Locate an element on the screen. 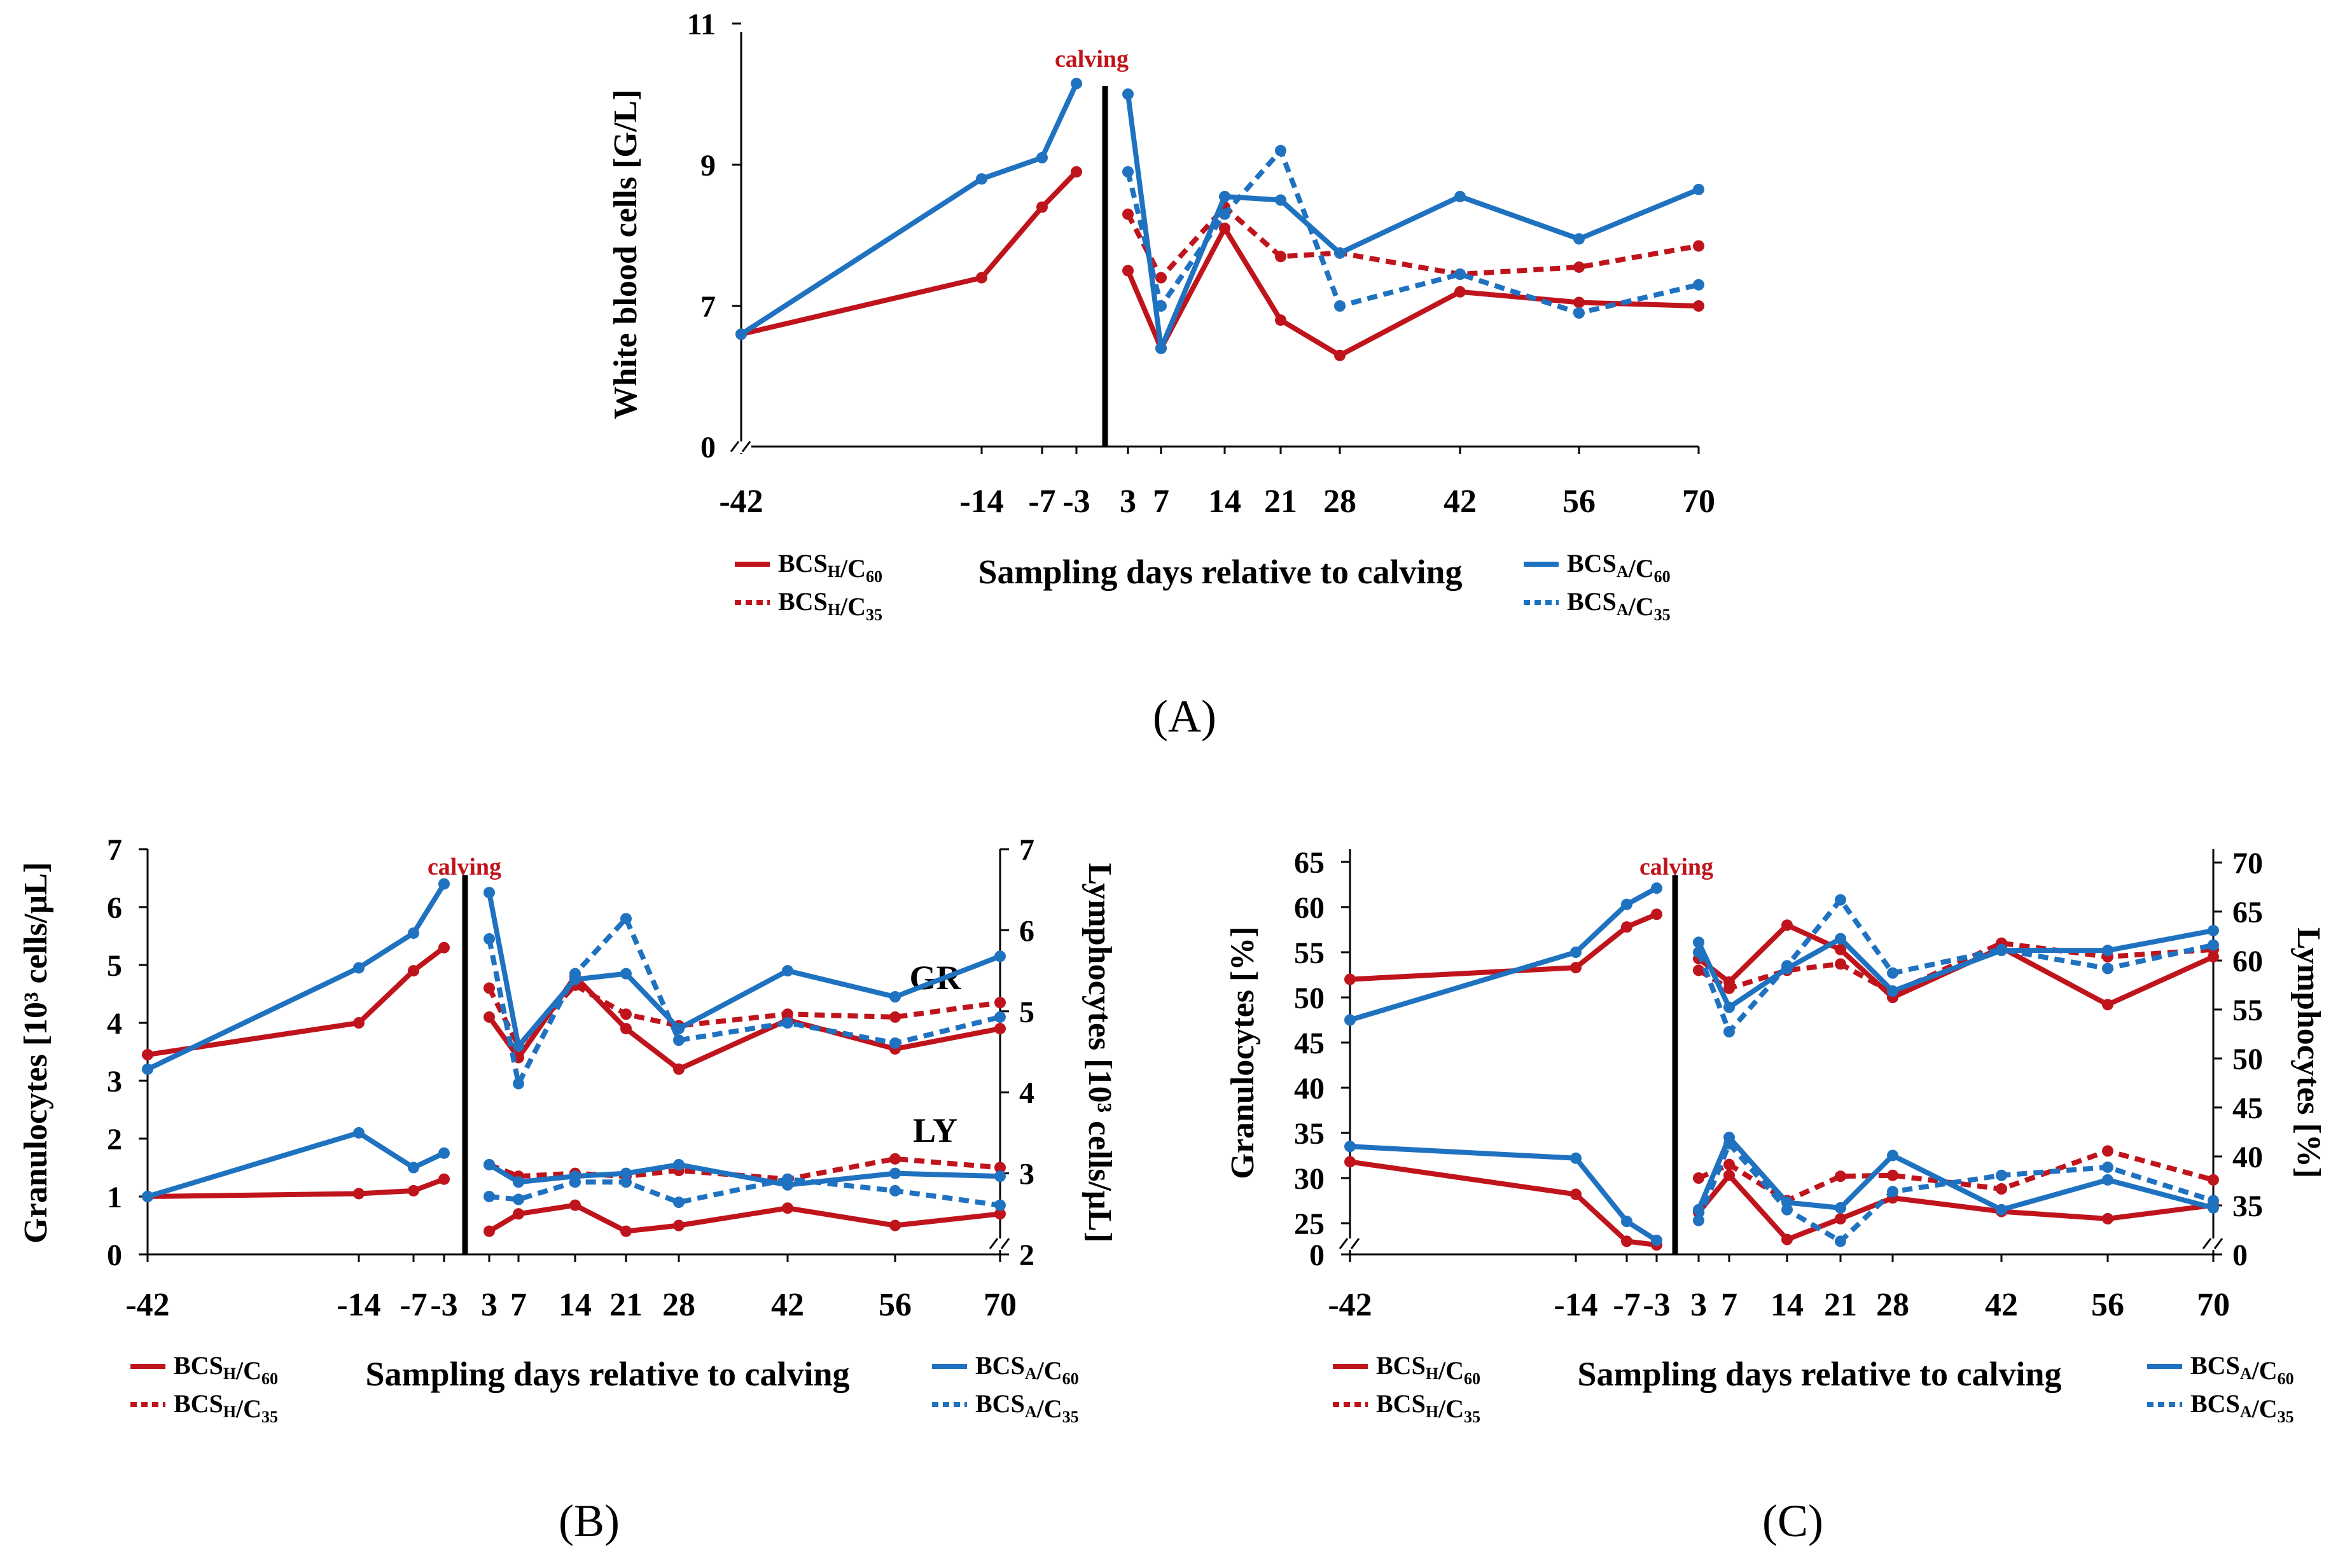 The height and width of the screenshot is (1568, 2352). x-tick-label: -3 is located at coordinates (444, 1305).